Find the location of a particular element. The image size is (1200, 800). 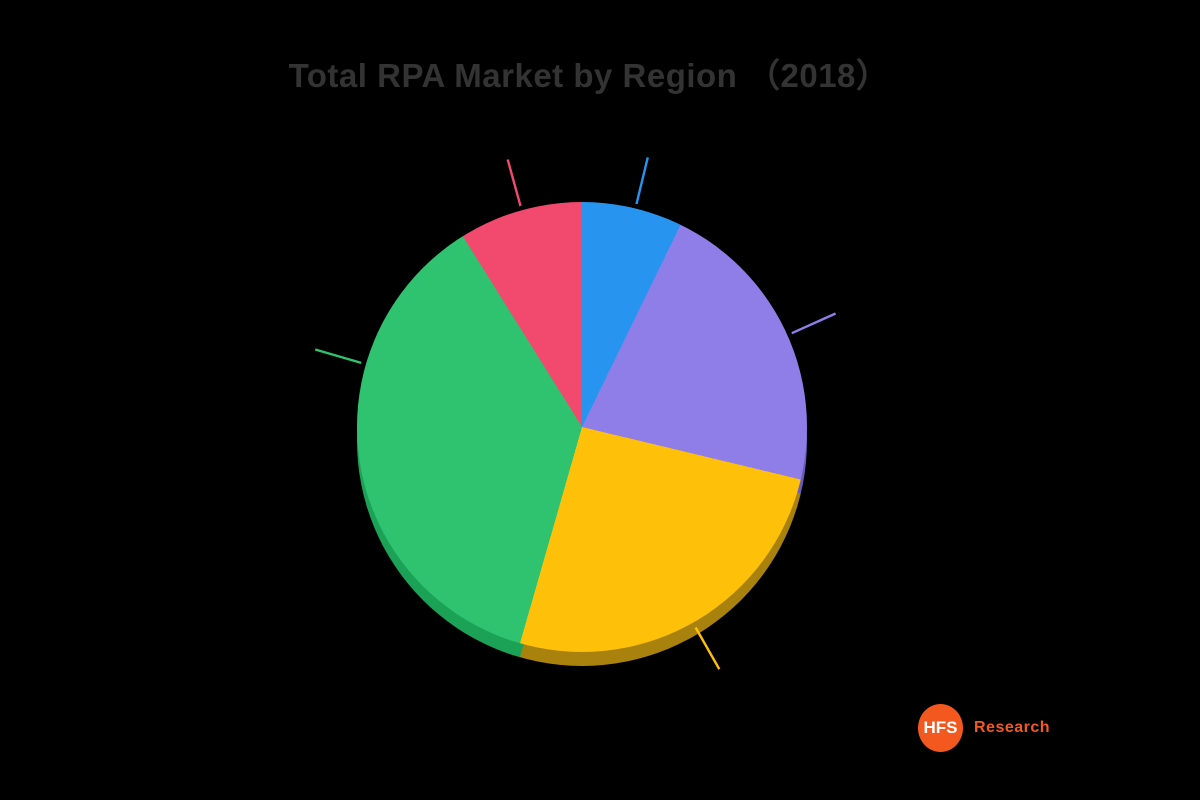

hfs-research-logo: HFS Research is located at coordinates (984, 728).